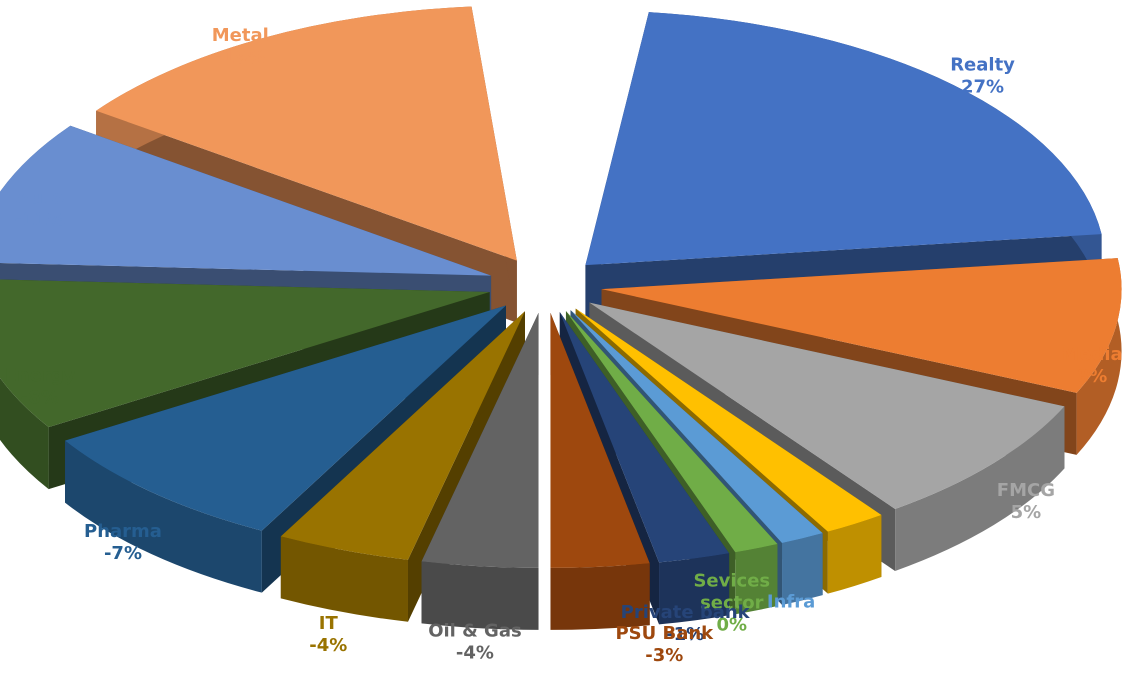 This screenshot has height=678, width=1132. Describe the element at coordinates (756, 579) in the screenshot. I see `slice-sevices-sector-rim` at that location.